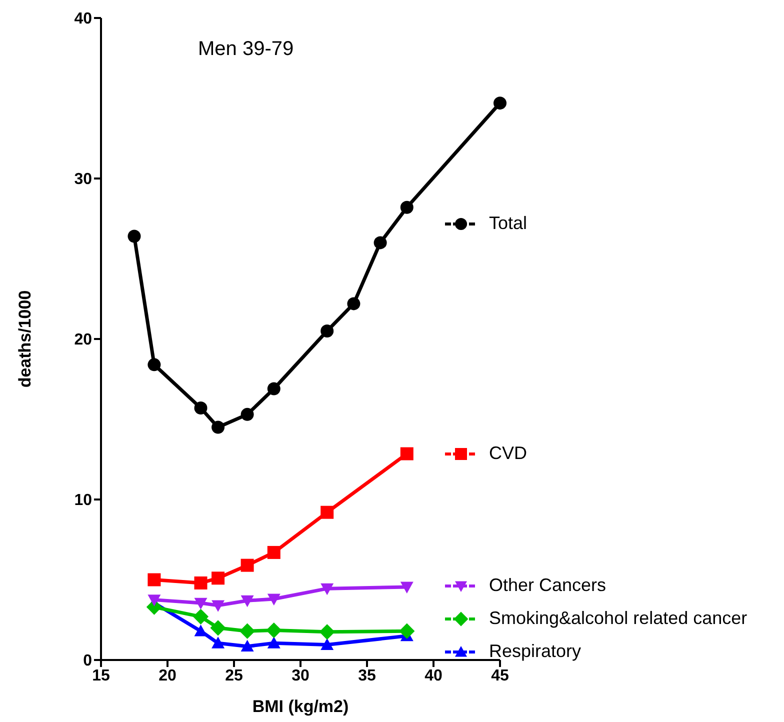 The width and height of the screenshot is (784, 722). Describe the element at coordinates (508, 223) in the screenshot. I see `legend-label: Total` at that location.